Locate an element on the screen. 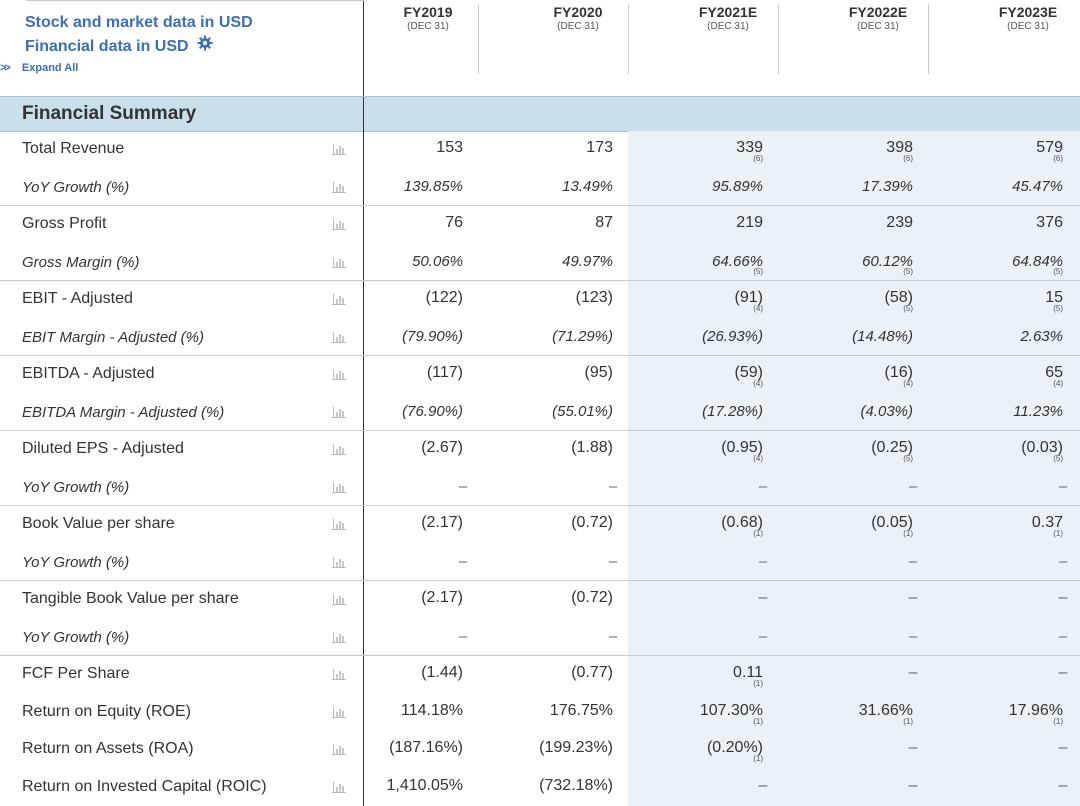 The image size is (1080, 806). data-cell: (187.16%) is located at coordinates (388, 748).